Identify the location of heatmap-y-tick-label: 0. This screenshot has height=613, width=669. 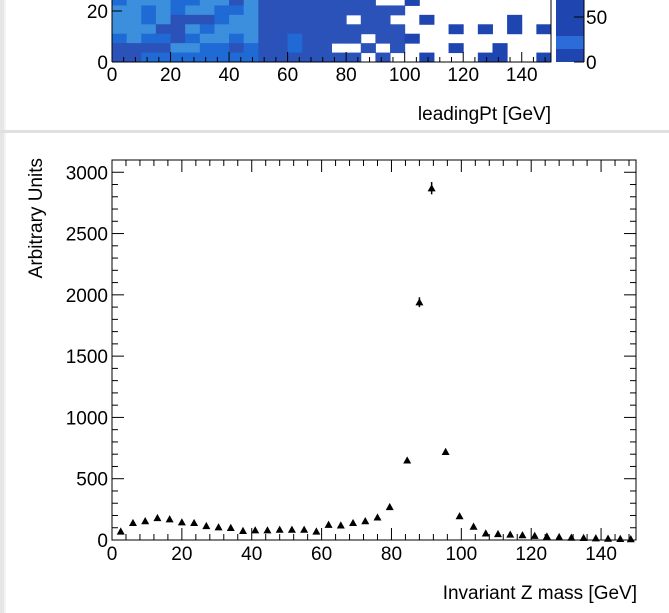
(102, 63).